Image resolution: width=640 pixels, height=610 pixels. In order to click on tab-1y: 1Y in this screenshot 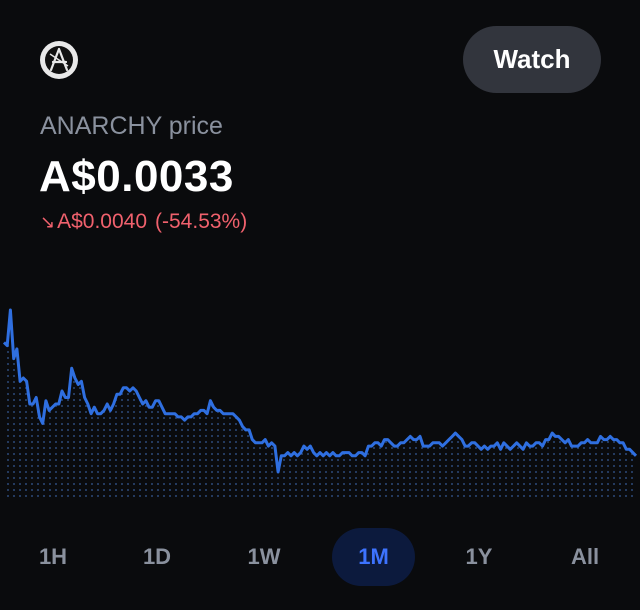, I will do `click(479, 556)`.